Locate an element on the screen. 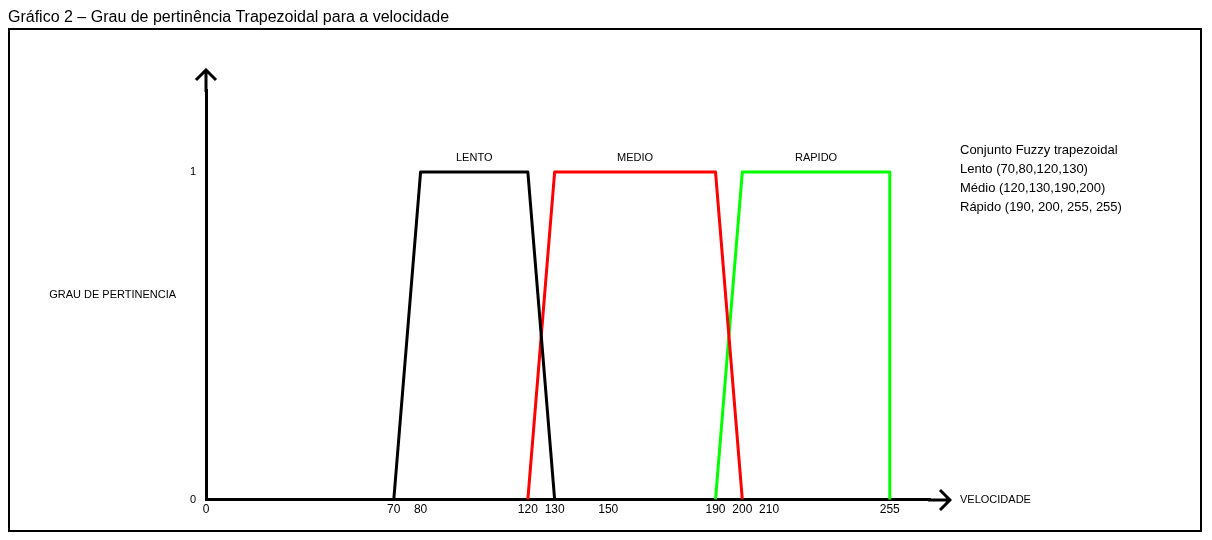  x-tick-label: 210 is located at coordinates (769, 509).